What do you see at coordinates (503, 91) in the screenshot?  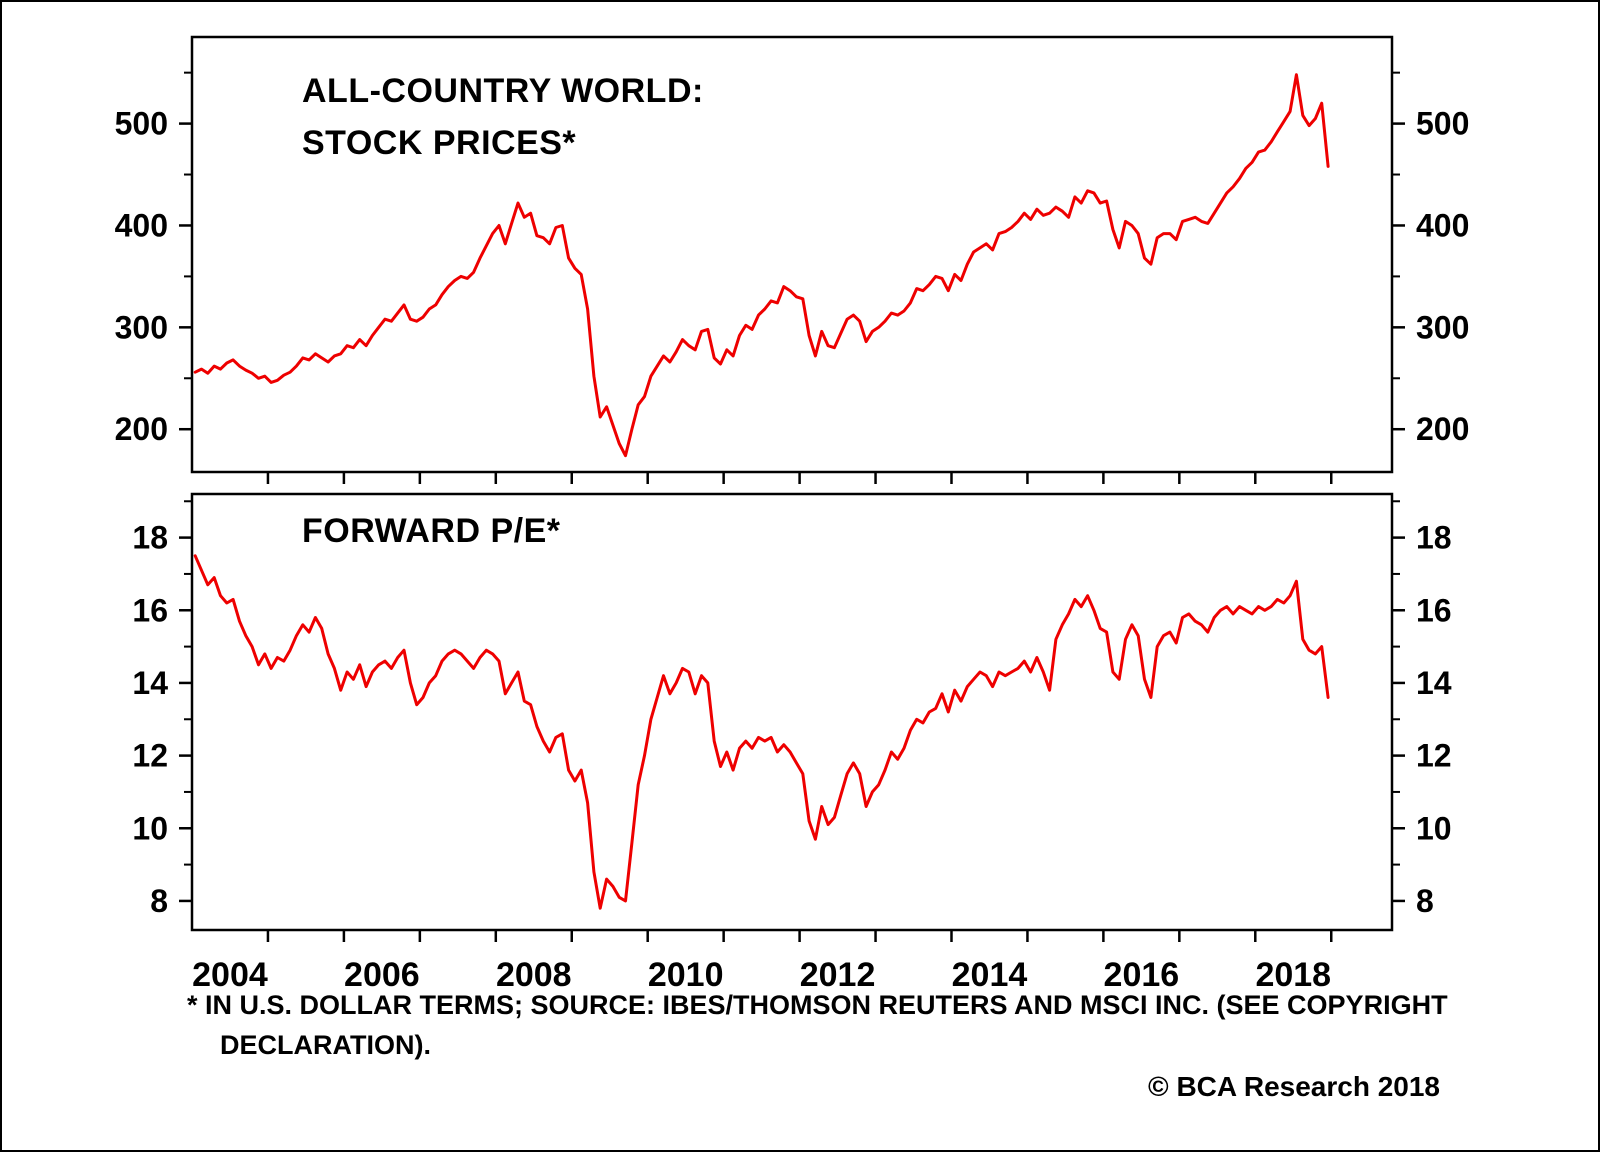 I see `top-chart-title-line1: ALL-COUNTRY WORLD:` at bounding box center [503, 91].